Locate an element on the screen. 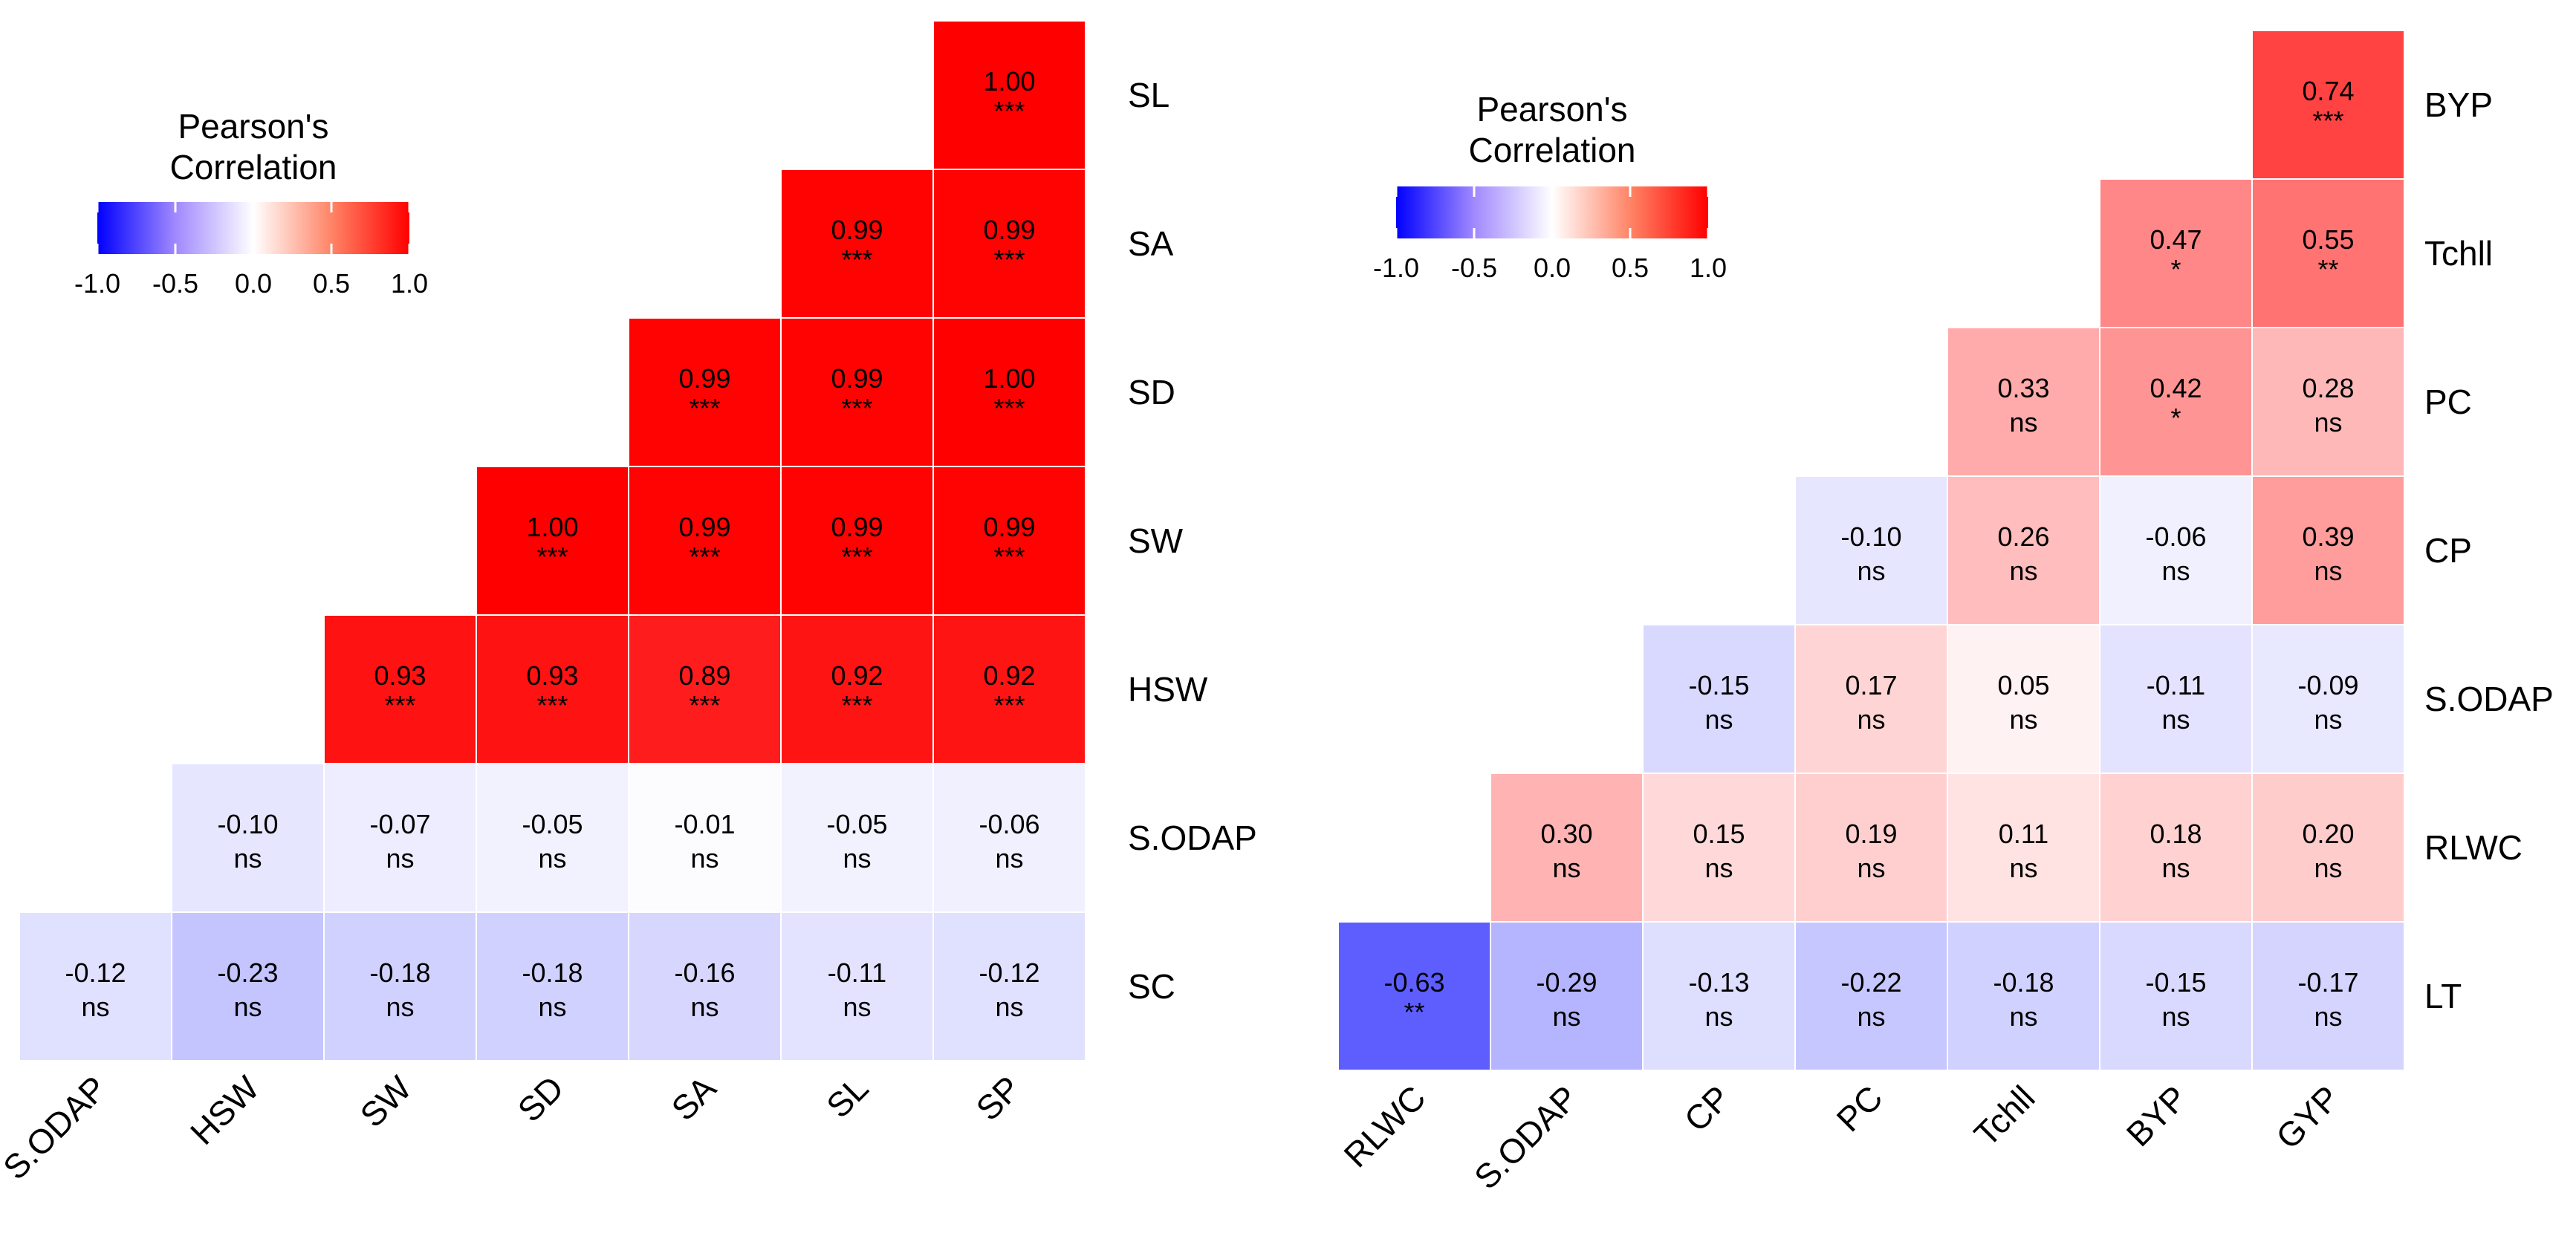 This screenshot has height=1239, width=2576. row-label: SW is located at coordinates (1156, 540).